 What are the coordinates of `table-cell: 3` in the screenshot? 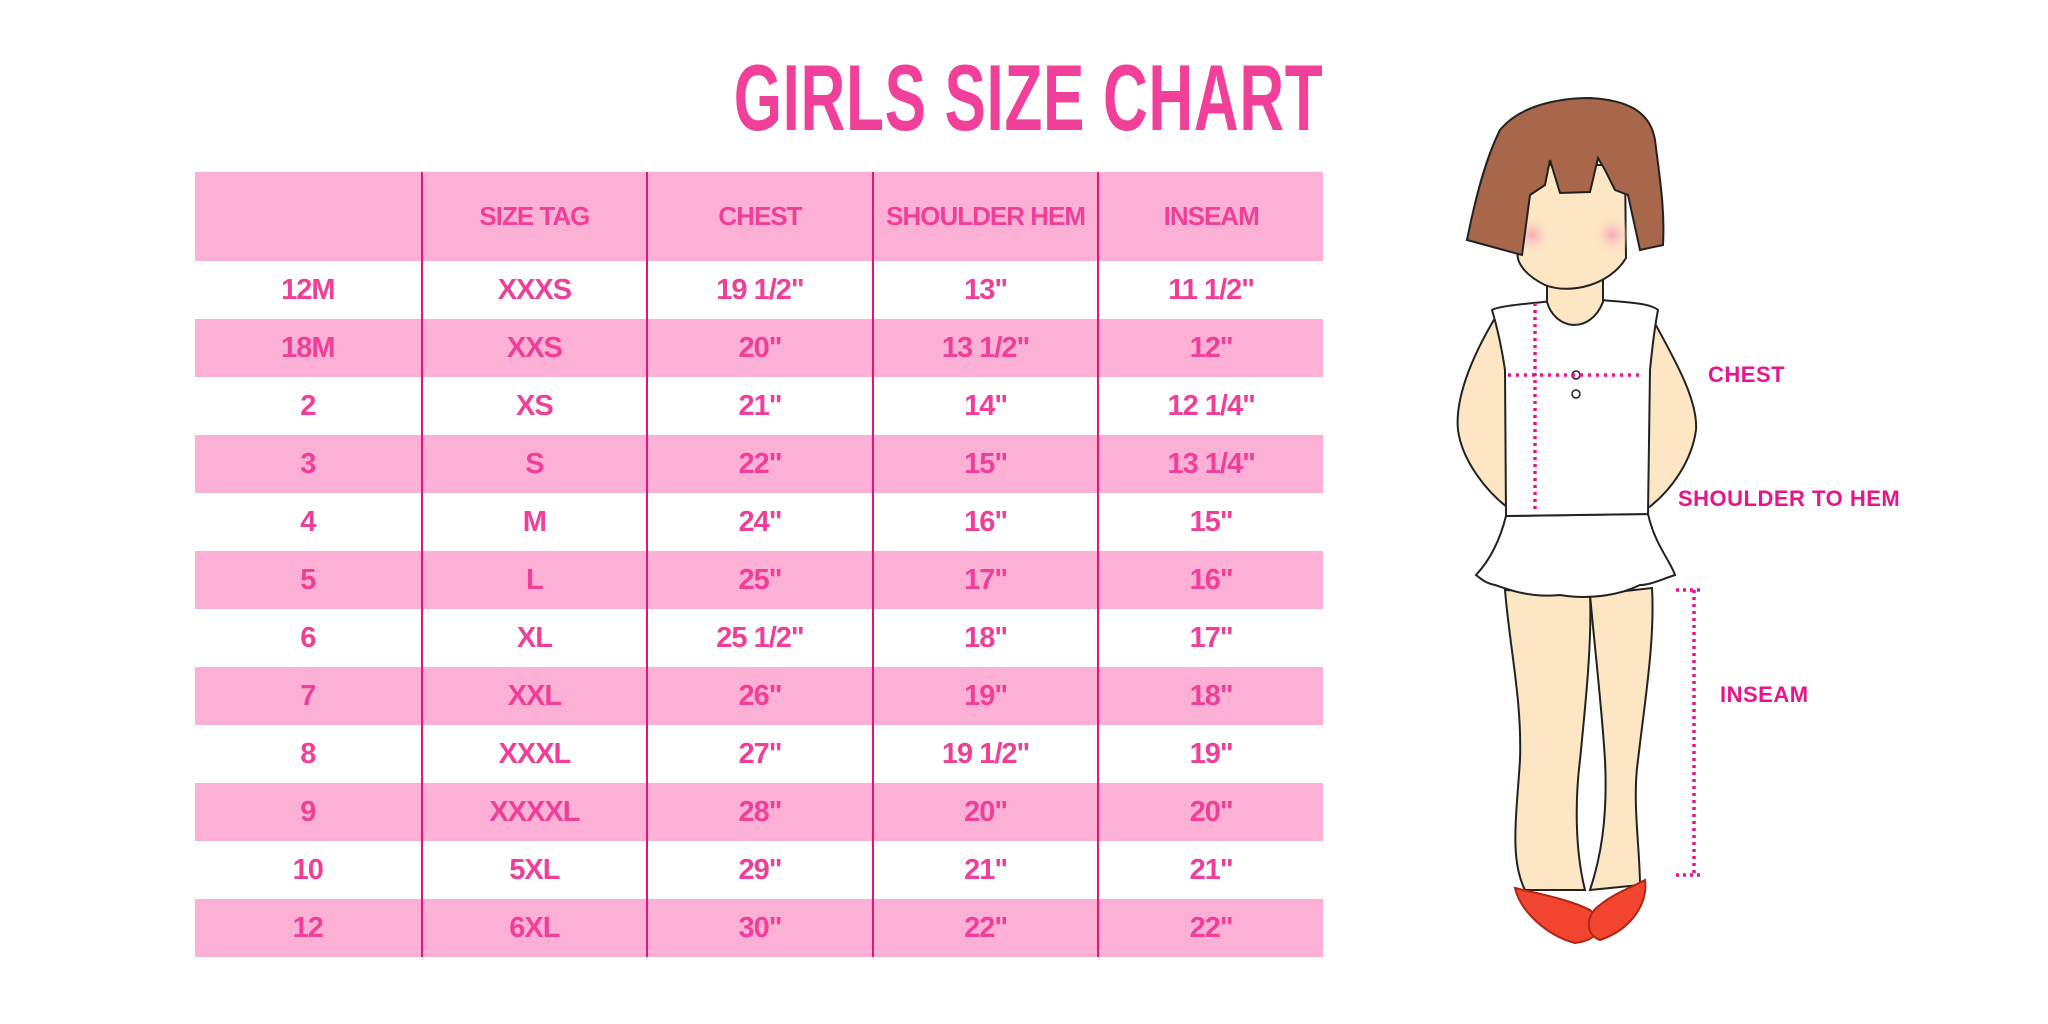 It's located at (308, 463).